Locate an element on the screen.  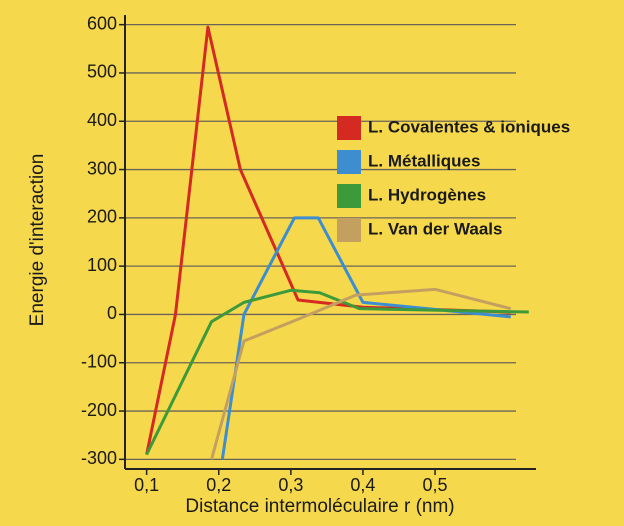
x-tick-label: 0,4 is located at coordinates (362, 485).